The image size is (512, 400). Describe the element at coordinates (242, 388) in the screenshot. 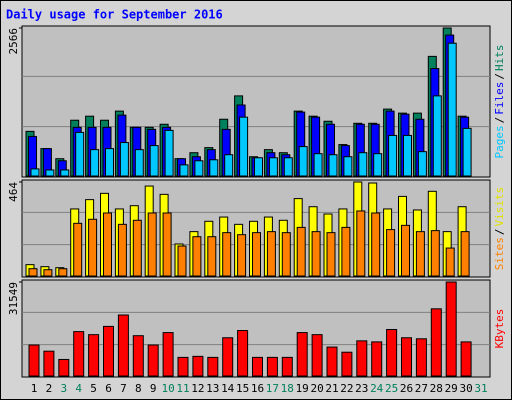

I see `x-tick-label: 15` at that location.